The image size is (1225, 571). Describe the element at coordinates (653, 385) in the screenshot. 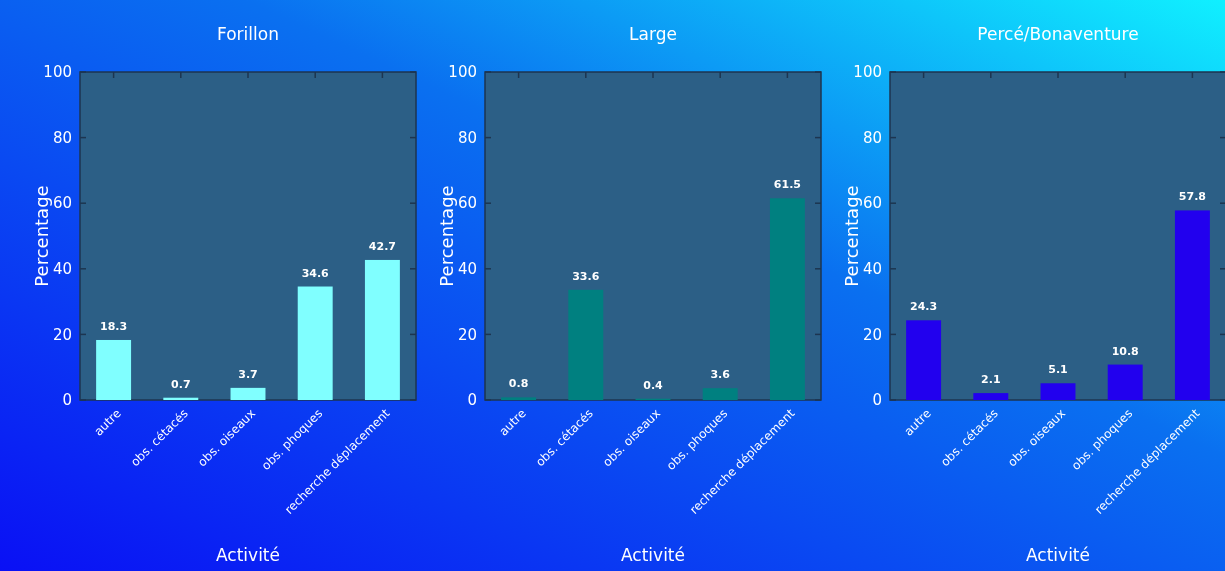

I see `data-label: 0.4` at that location.